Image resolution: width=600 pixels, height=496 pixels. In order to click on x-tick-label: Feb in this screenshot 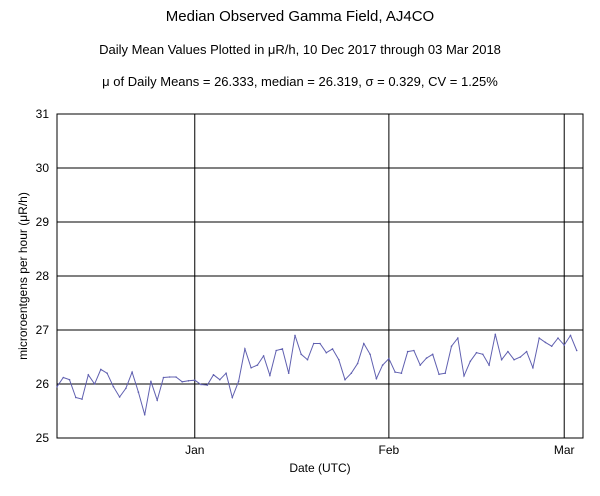, I will do `click(389, 450)`.